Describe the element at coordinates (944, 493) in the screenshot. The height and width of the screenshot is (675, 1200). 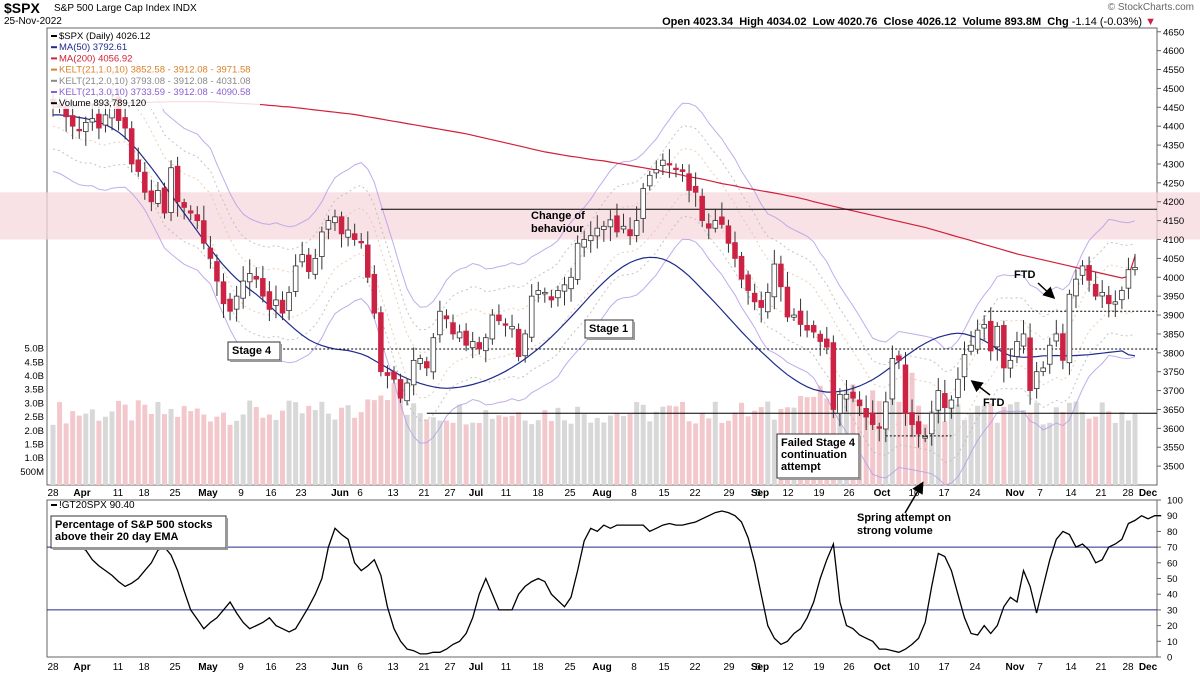
I see `date-tick-label: 17` at that location.